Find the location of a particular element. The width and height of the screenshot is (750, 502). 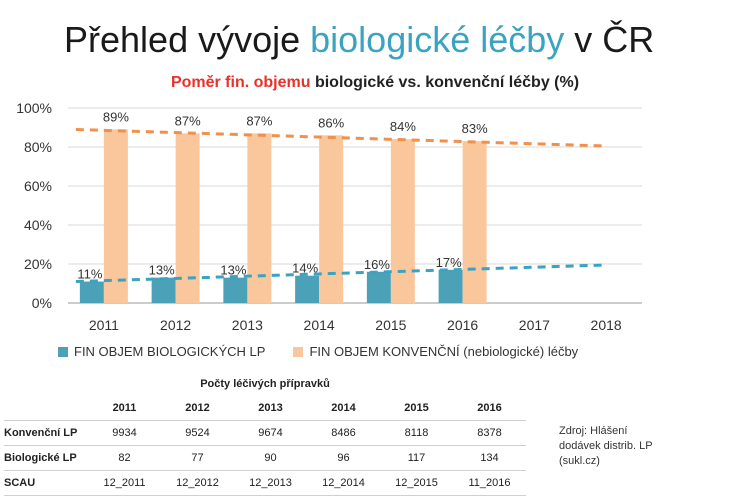

table-cell: 8378 is located at coordinates (489, 433).